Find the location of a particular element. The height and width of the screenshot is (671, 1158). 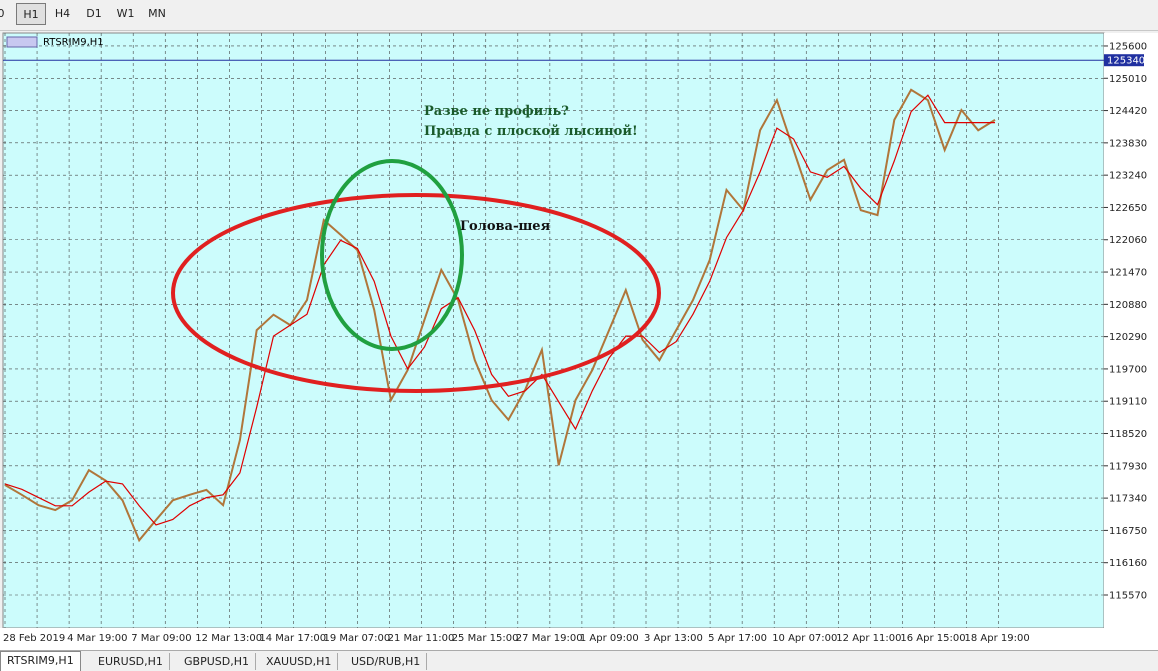

chart-tab: USD/RUB,H1 is located at coordinates (386, 661).